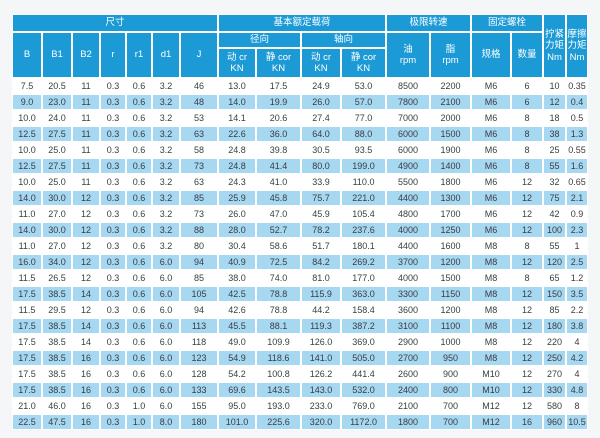 The image size is (600, 438). I want to click on table-cell: 2600, so click(408, 374).